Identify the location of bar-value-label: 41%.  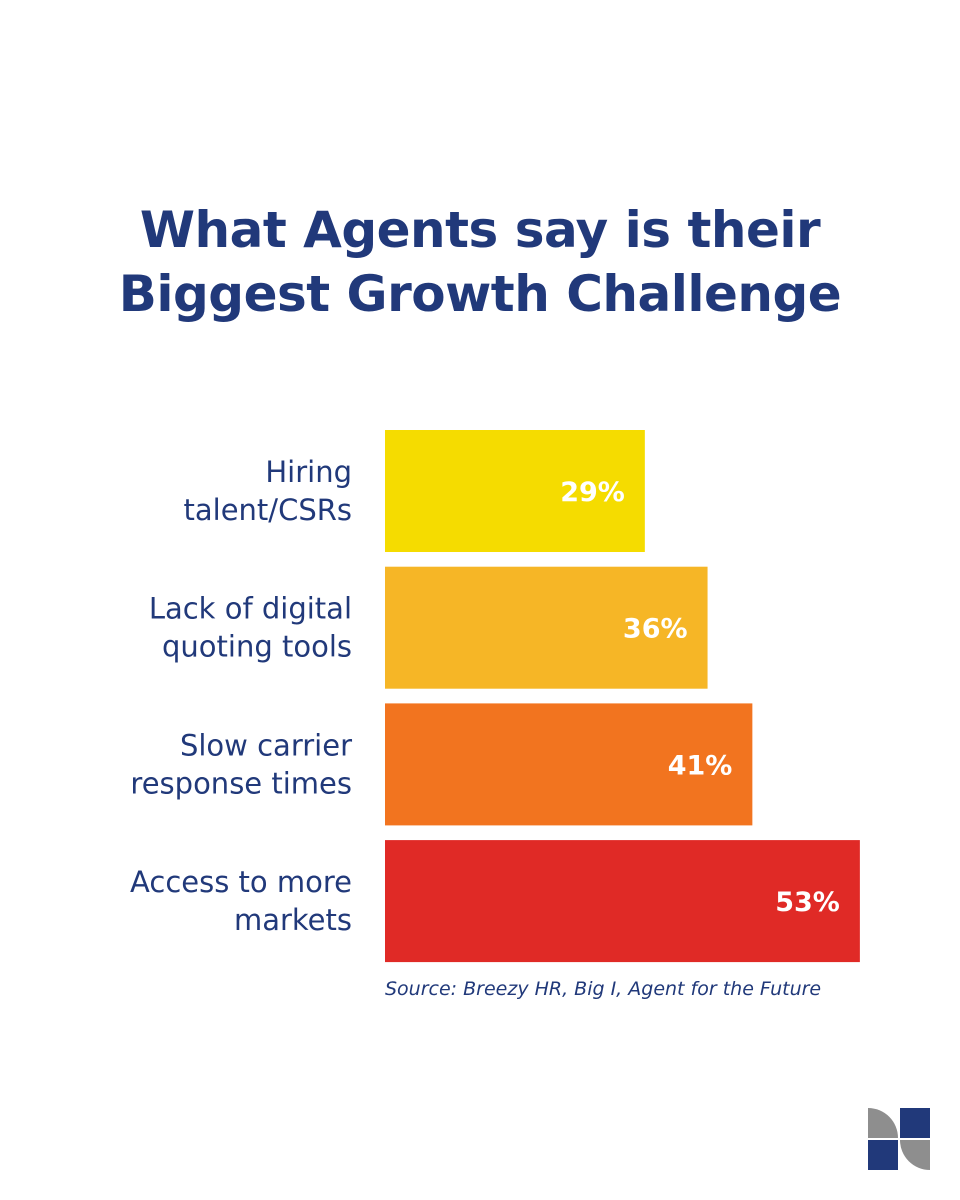
(700, 765).